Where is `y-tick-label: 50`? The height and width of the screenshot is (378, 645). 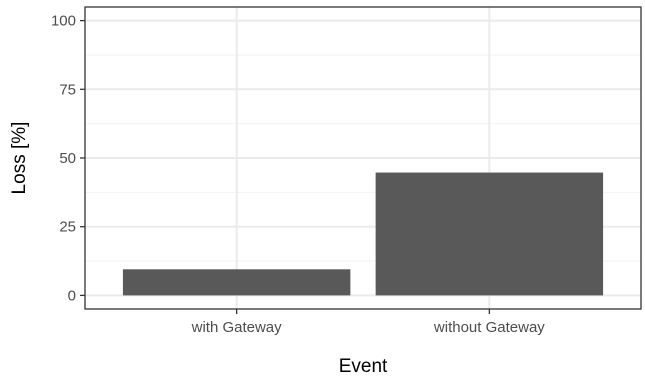
y-tick-label: 50 is located at coordinates (67, 158).